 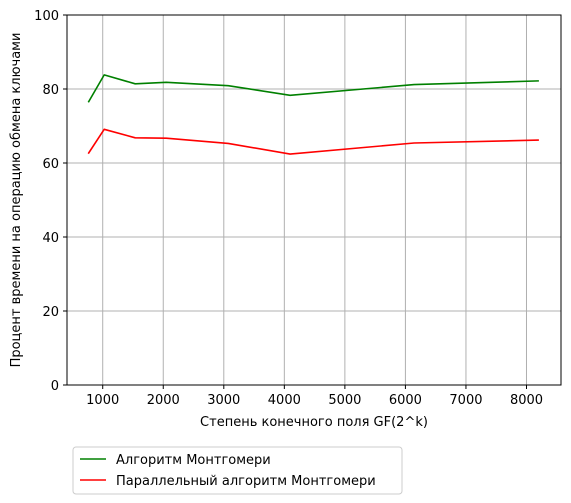 I want to click on legend-frame, so click(x=237, y=470).